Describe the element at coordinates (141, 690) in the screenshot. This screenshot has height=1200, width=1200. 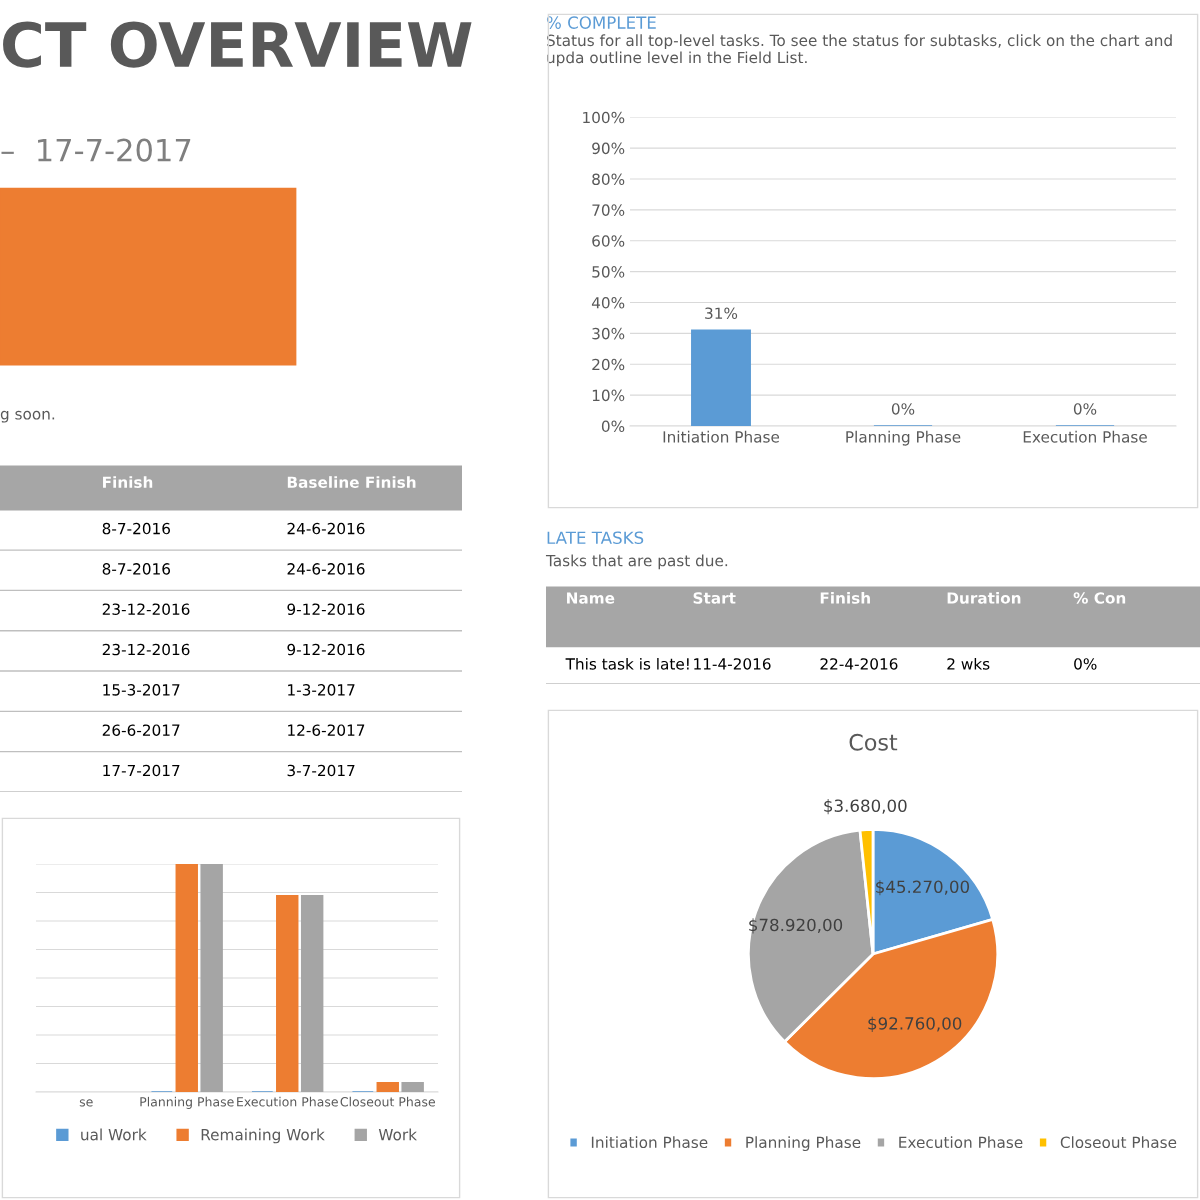
I see `text: 15-3-2017` at that location.